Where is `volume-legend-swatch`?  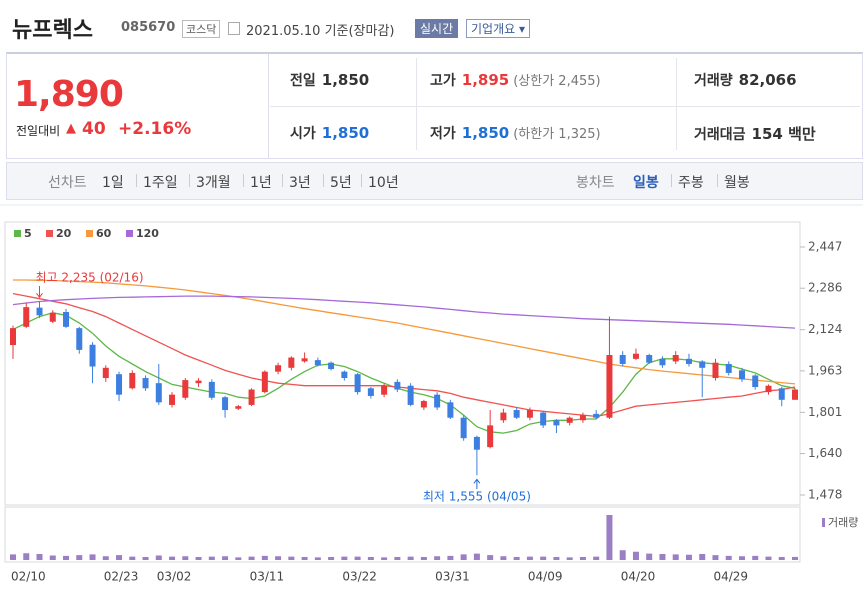 volume-legend-swatch is located at coordinates (823, 522).